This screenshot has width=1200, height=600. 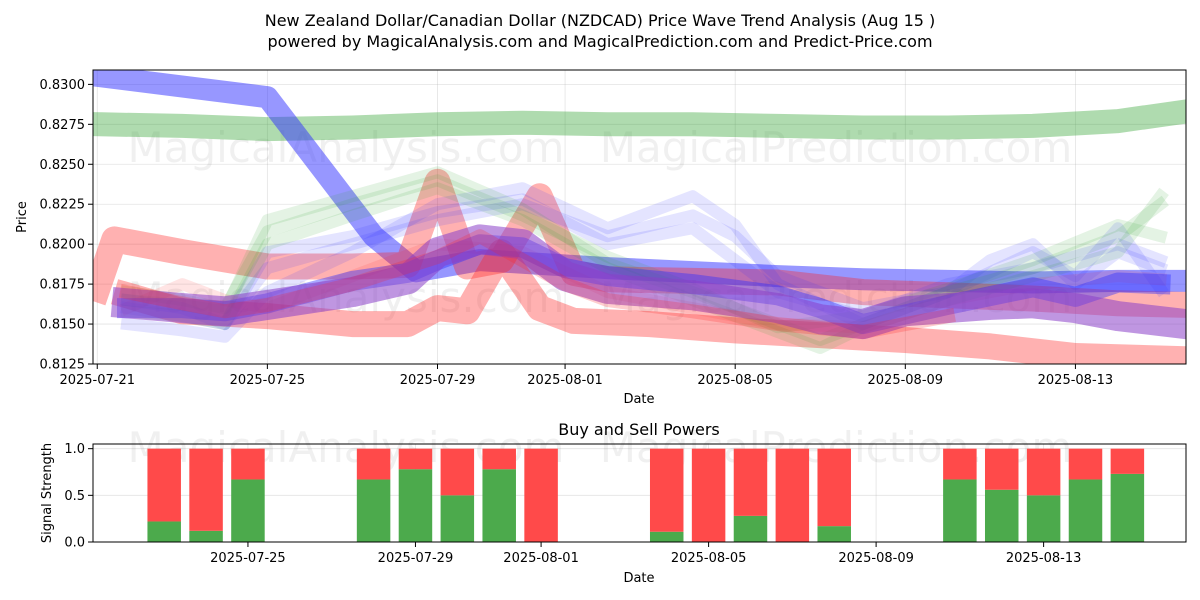 I want to click on price-x-tick-label: 2025-08-09, so click(x=906, y=380).